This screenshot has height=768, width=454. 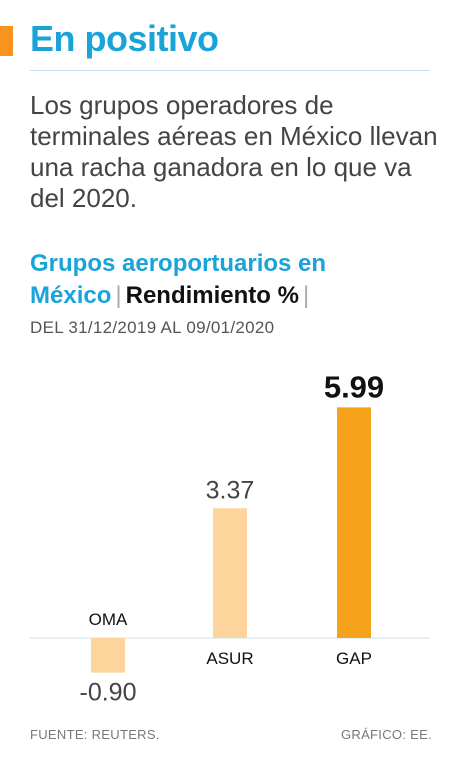 I want to click on divider, so click(x=230, y=70).